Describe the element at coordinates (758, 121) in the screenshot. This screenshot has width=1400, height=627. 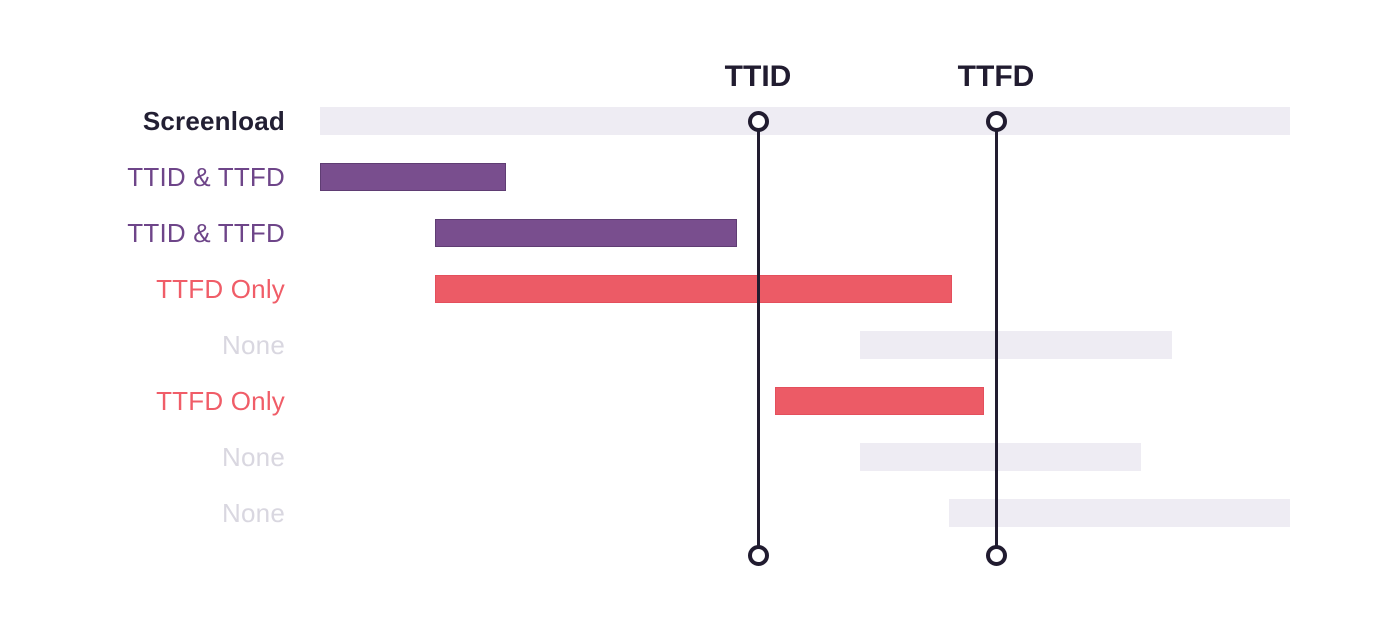
I see `ttid-top-circle-icon` at that location.